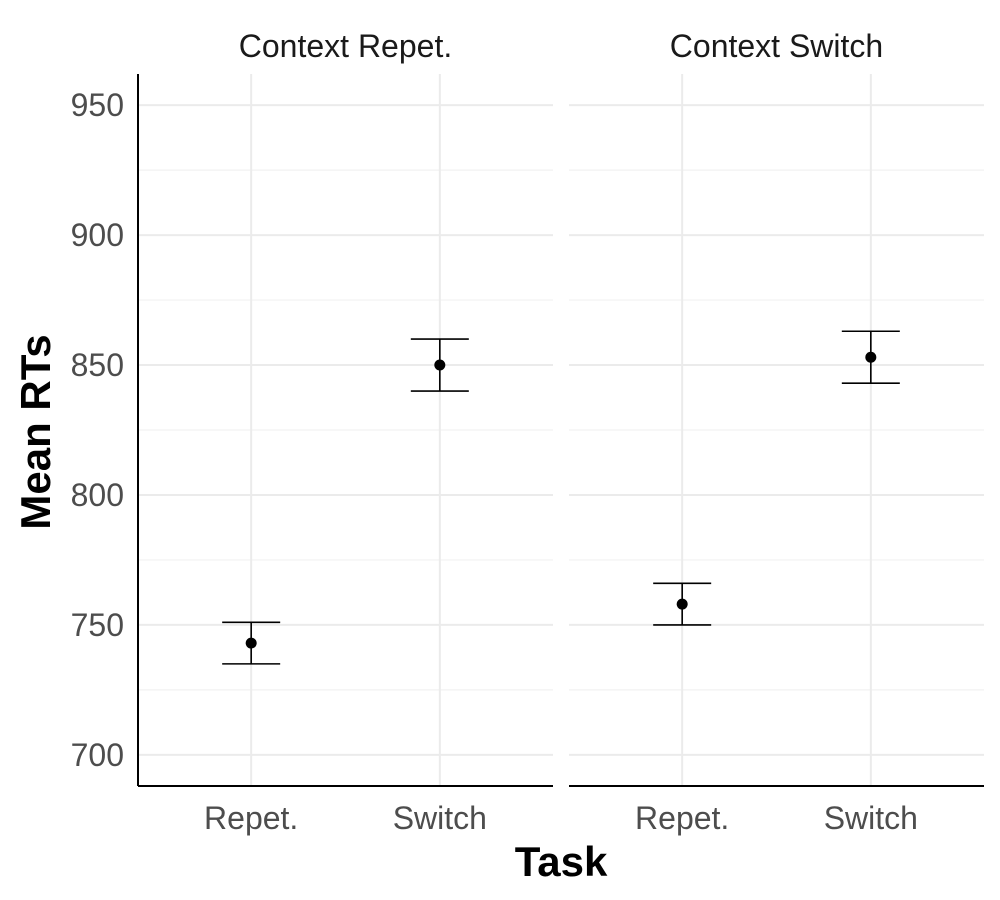  Describe the element at coordinates (97, 105) in the screenshot. I see `y-tick-label: 950` at that location.